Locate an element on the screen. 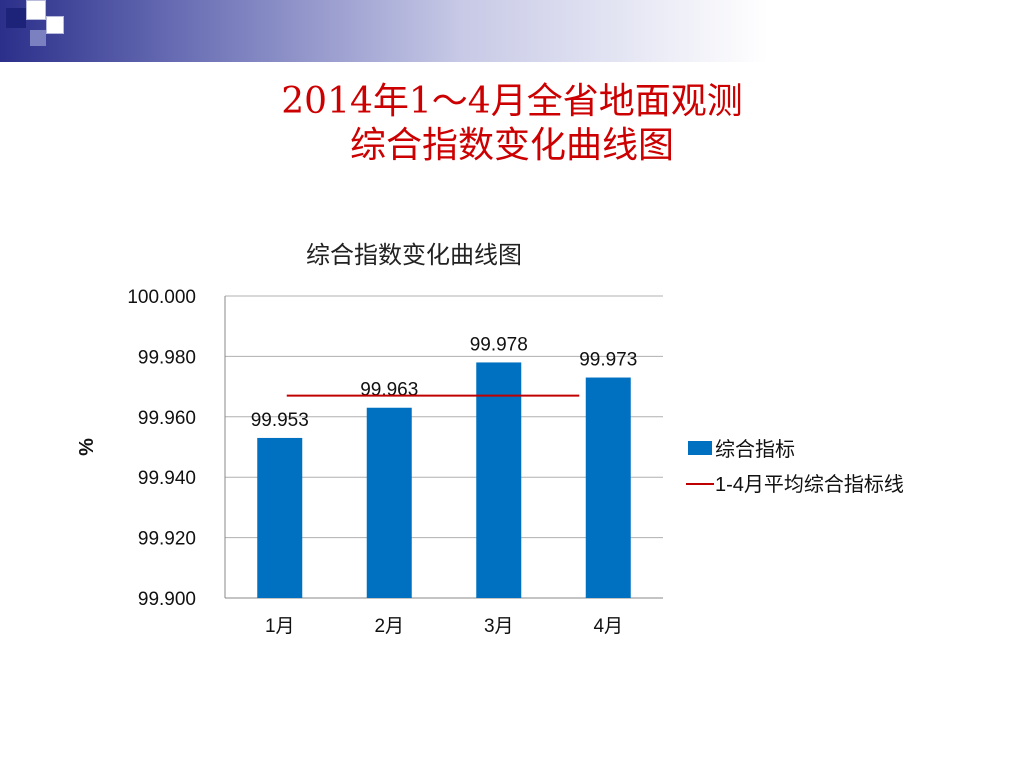  header-square-outline is located at coordinates (55, 25).